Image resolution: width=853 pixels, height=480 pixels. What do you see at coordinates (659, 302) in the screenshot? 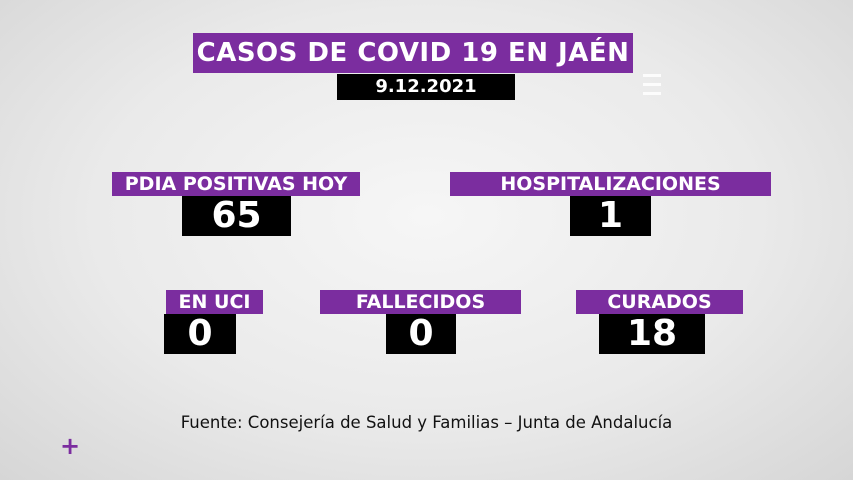
I see `curados-label: CURADOS` at bounding box center [659, 302].